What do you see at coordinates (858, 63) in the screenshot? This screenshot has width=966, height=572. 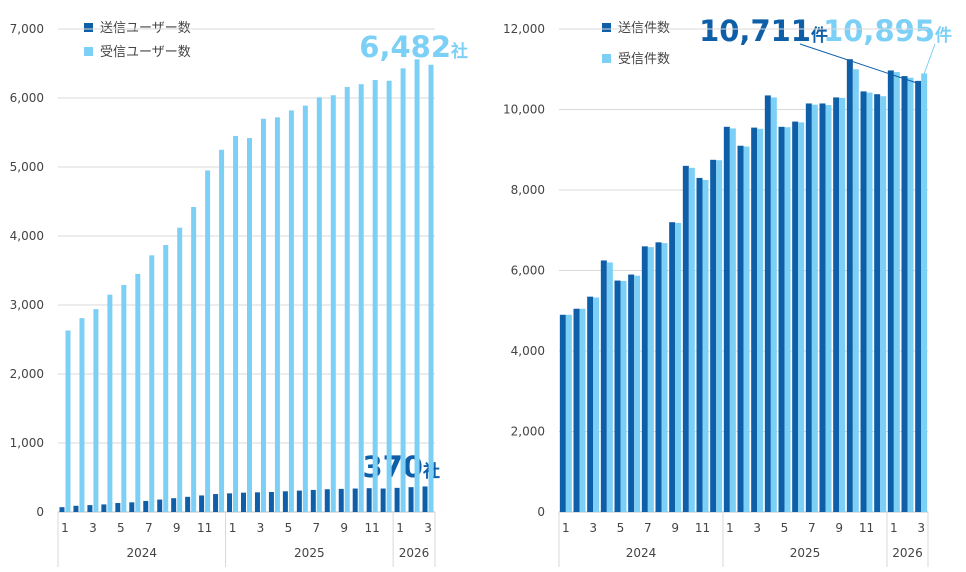 I see `annotation-leader-line` at bounding box center [858, 63].